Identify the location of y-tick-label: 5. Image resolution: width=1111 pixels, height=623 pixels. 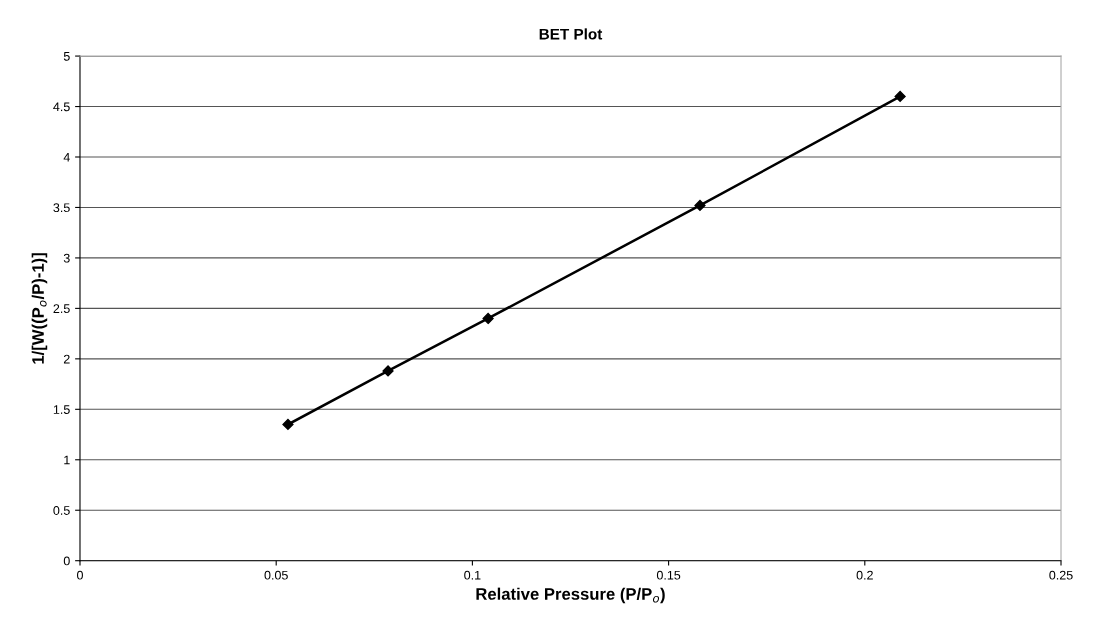
(66, 56).